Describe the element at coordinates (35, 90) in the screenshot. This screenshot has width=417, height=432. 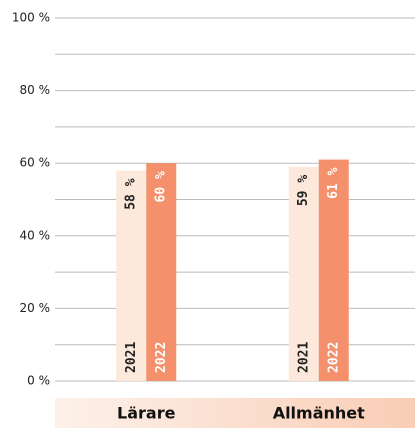
I see `y-tick-label: 80 %` at that location.